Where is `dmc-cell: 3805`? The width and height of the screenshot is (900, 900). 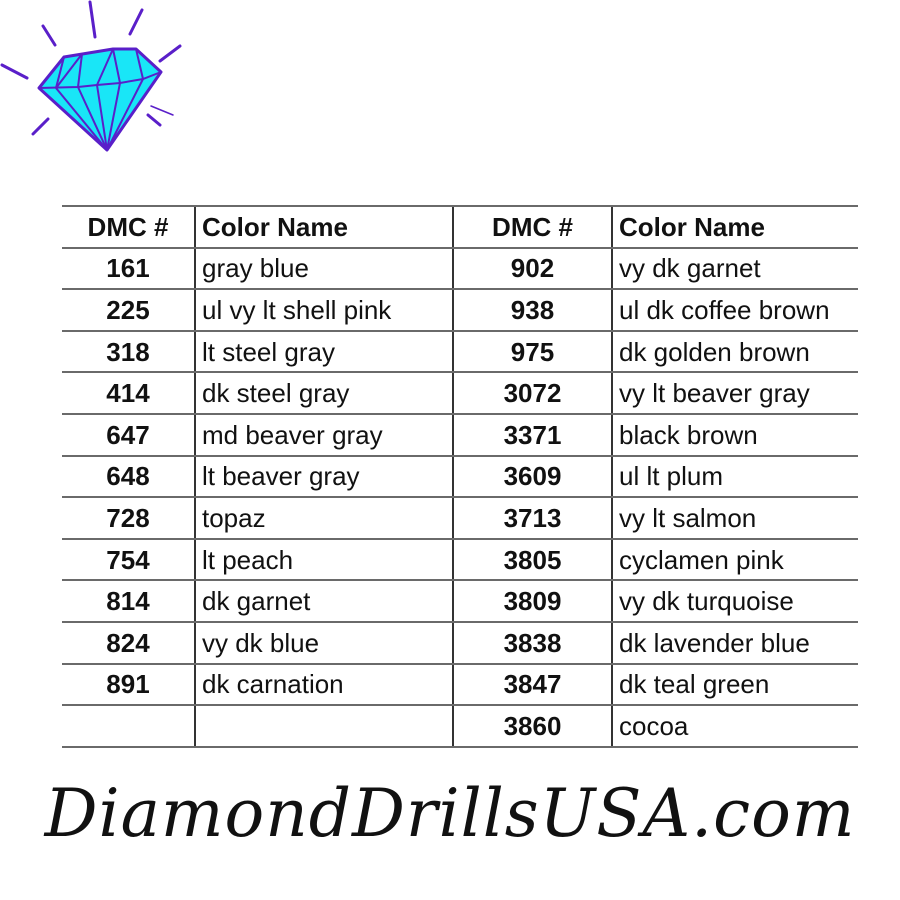
dmc-cell: 3805 is located at coordinates (532, 560).